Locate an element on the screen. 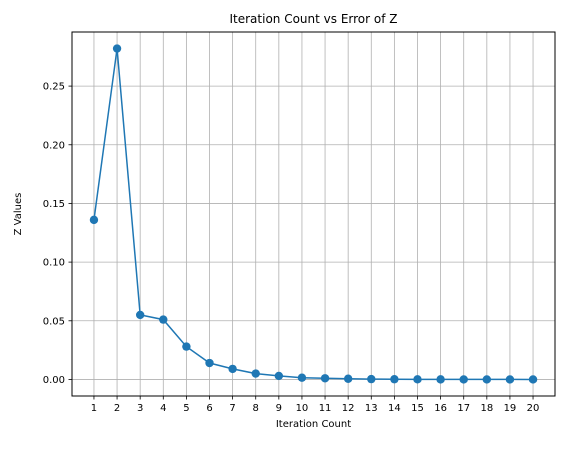 The height and width of the screenshot is (455, 576). y-tick-label: 0.00 is located at coordinates (54, 380).